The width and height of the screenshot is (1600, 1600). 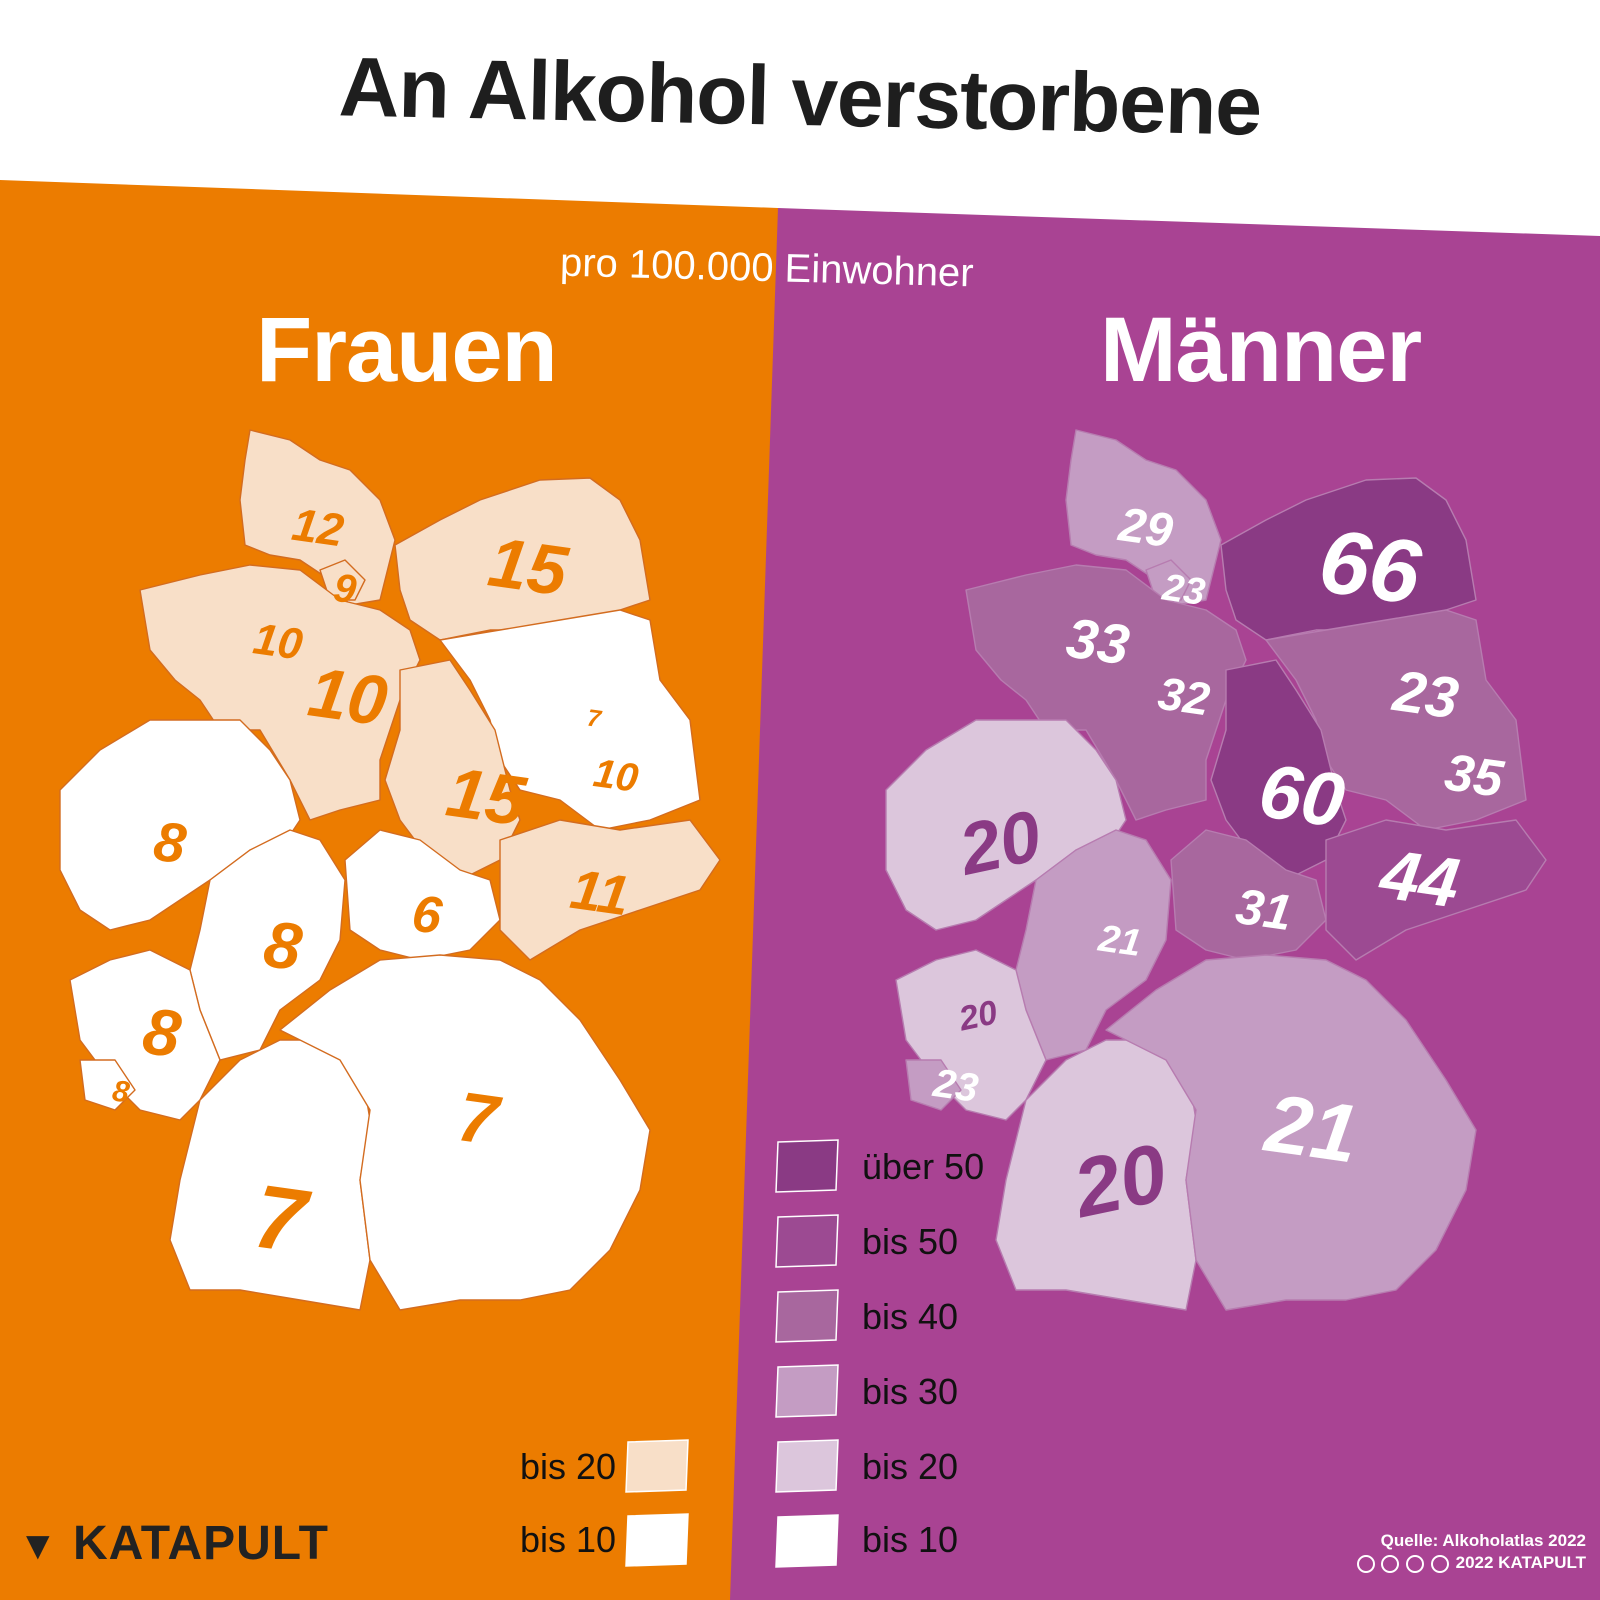 I want to click on frauen-legend-label: bis 20, so click(x=568, y=1466).